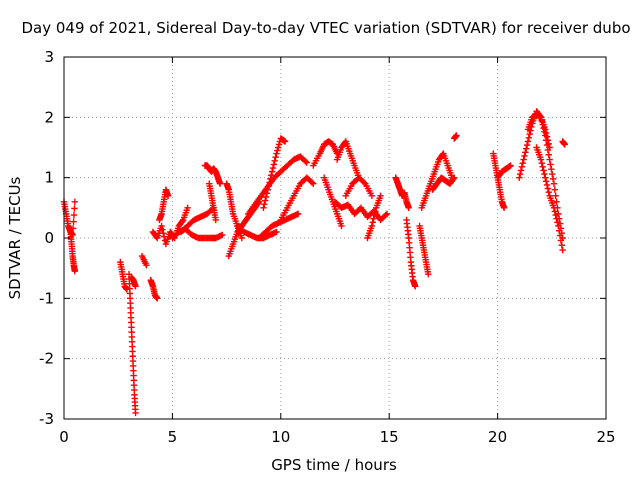 The height and width of the screenshot is (480, 640). Describe the element at coordinates (46, 419) in the screenshot. I see `y-tick-label: -3` at that location.